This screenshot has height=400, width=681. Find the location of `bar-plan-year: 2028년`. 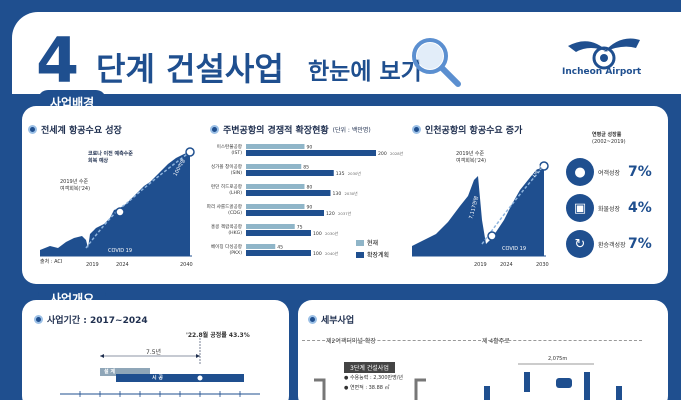

bar-plan-year: 2028년 is located at coordinates (397, 153).